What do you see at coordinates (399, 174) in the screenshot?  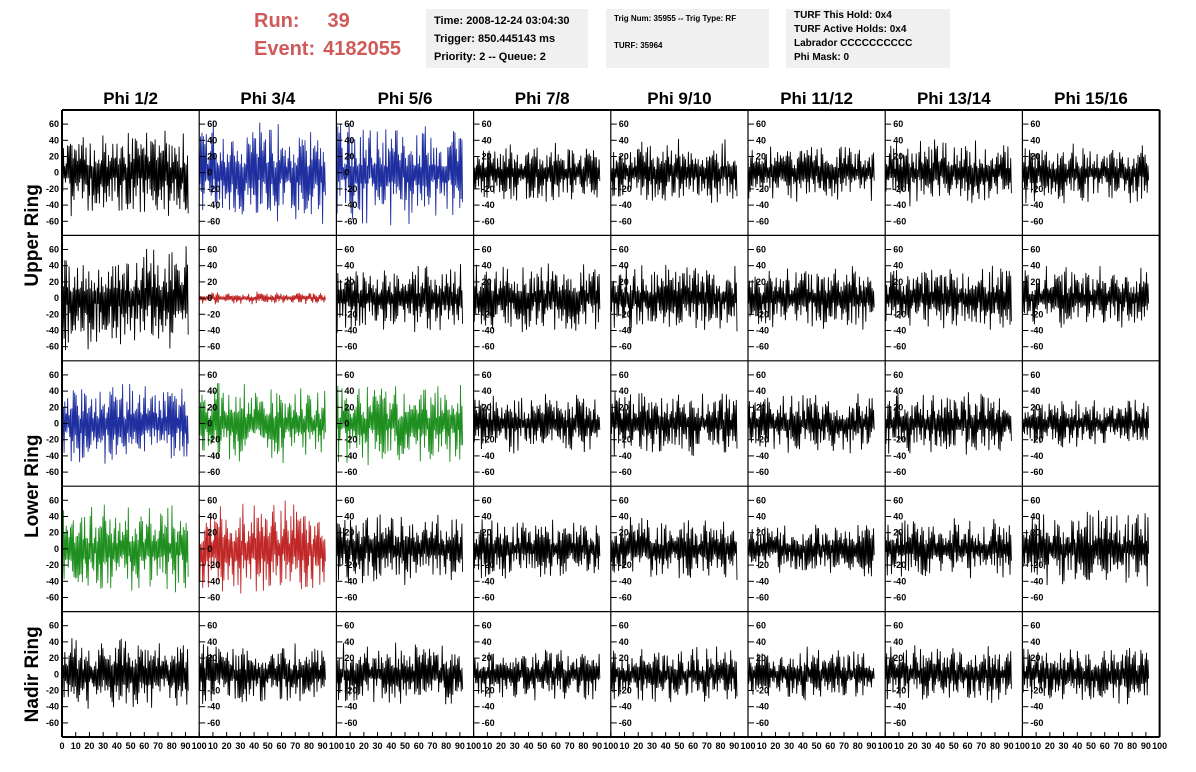 I see `waveform-row1-col3` at bounding box center [399, 174].